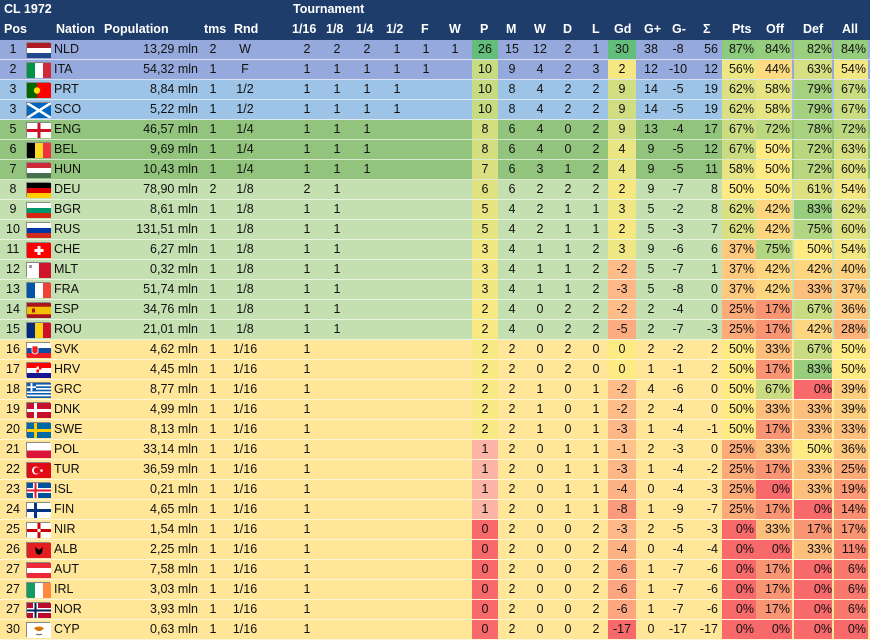 The width and height of the screenshot is (870, 640). What do you see at coordinates (777, 449) in the screenshot?
I see `cell-off: 33%` at bounding box center [777, 449].